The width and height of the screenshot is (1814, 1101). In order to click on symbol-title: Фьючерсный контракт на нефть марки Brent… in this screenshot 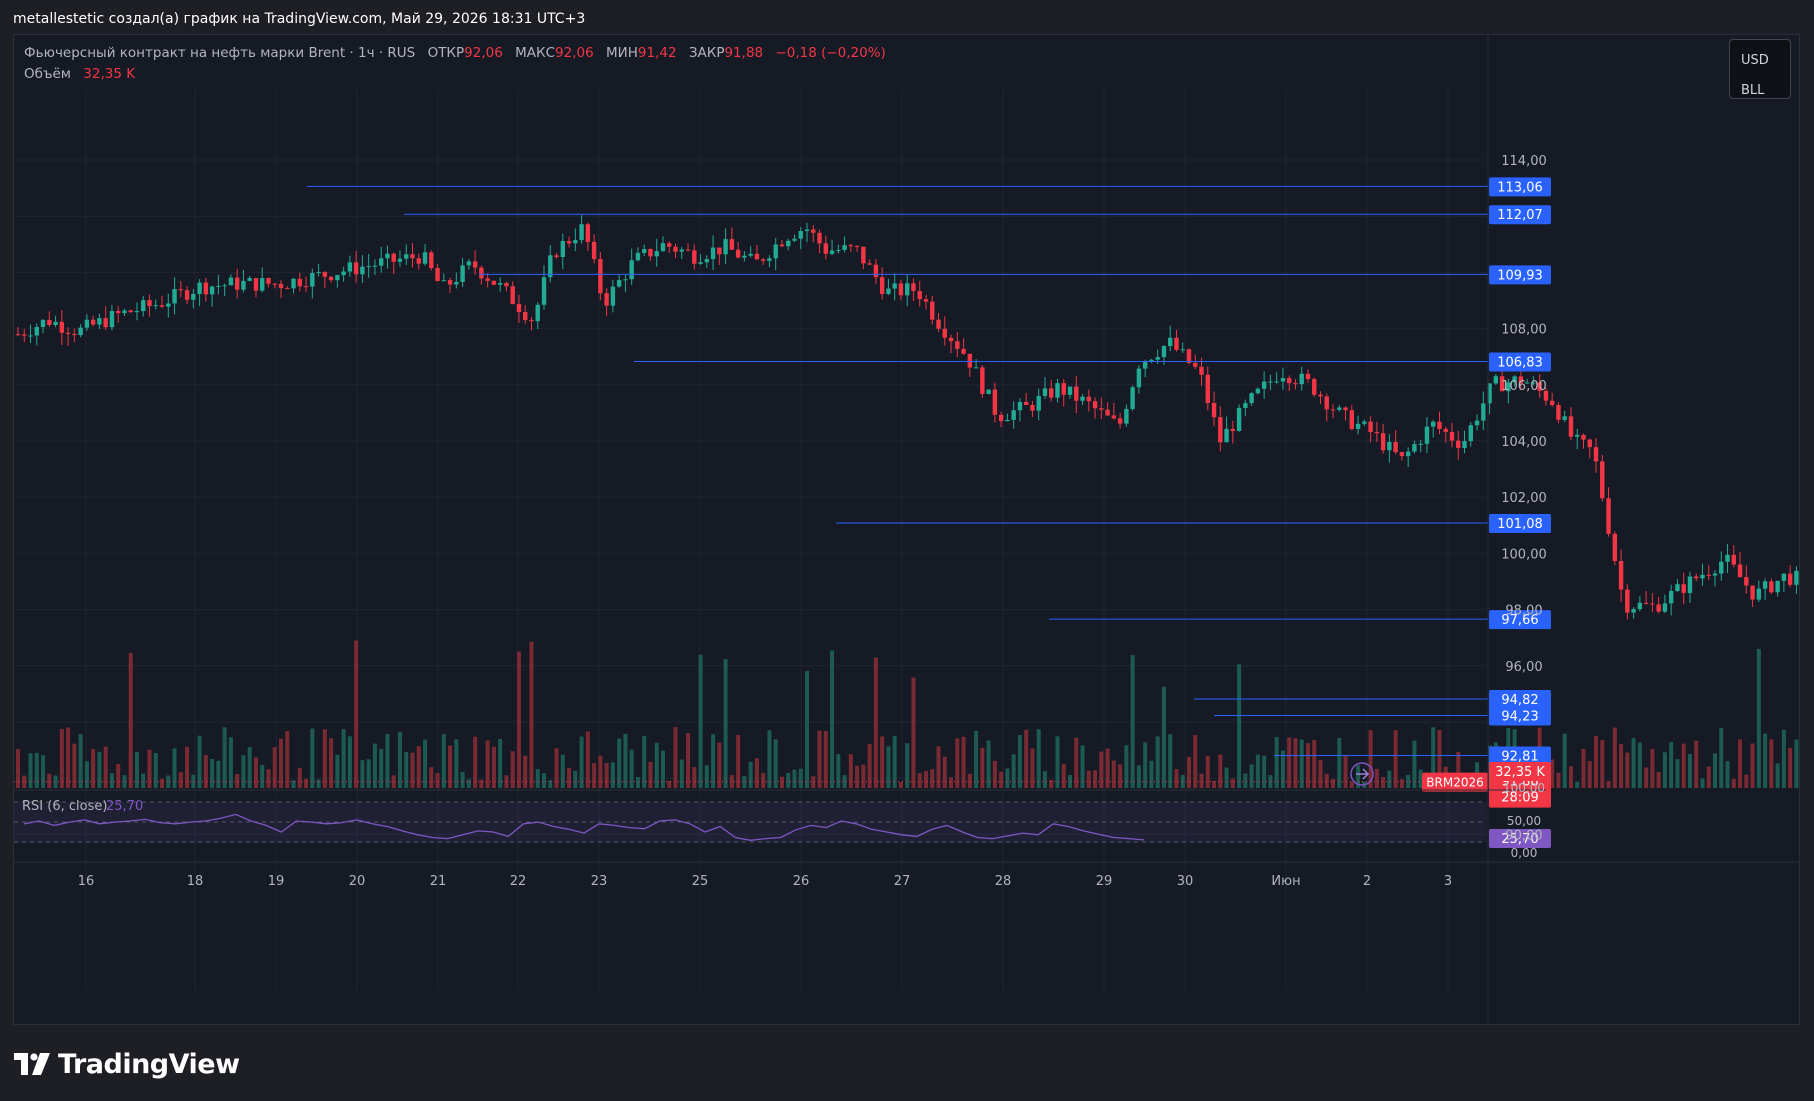, I will do `click(220, 53)`.